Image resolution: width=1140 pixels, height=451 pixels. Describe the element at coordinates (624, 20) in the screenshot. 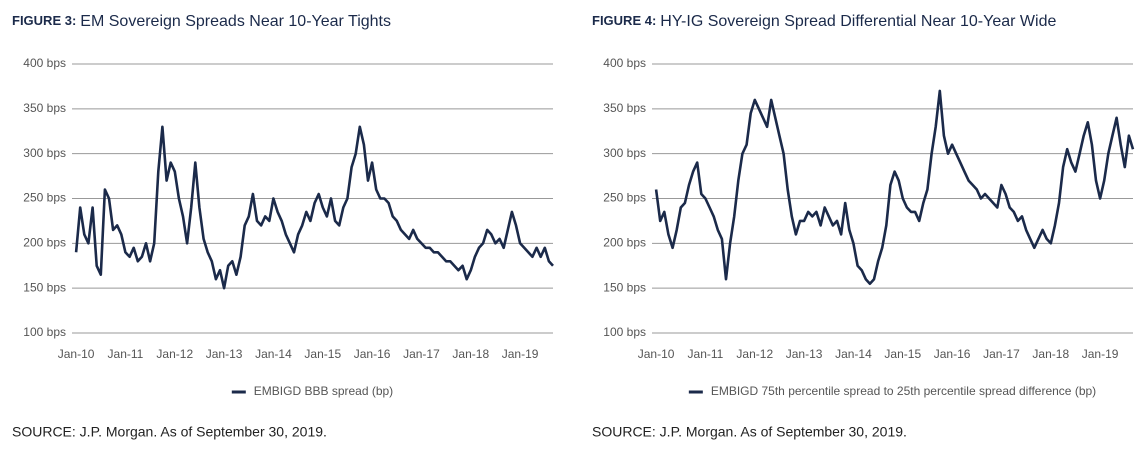

I see `figure-label: FIGURE 4:` at that location.